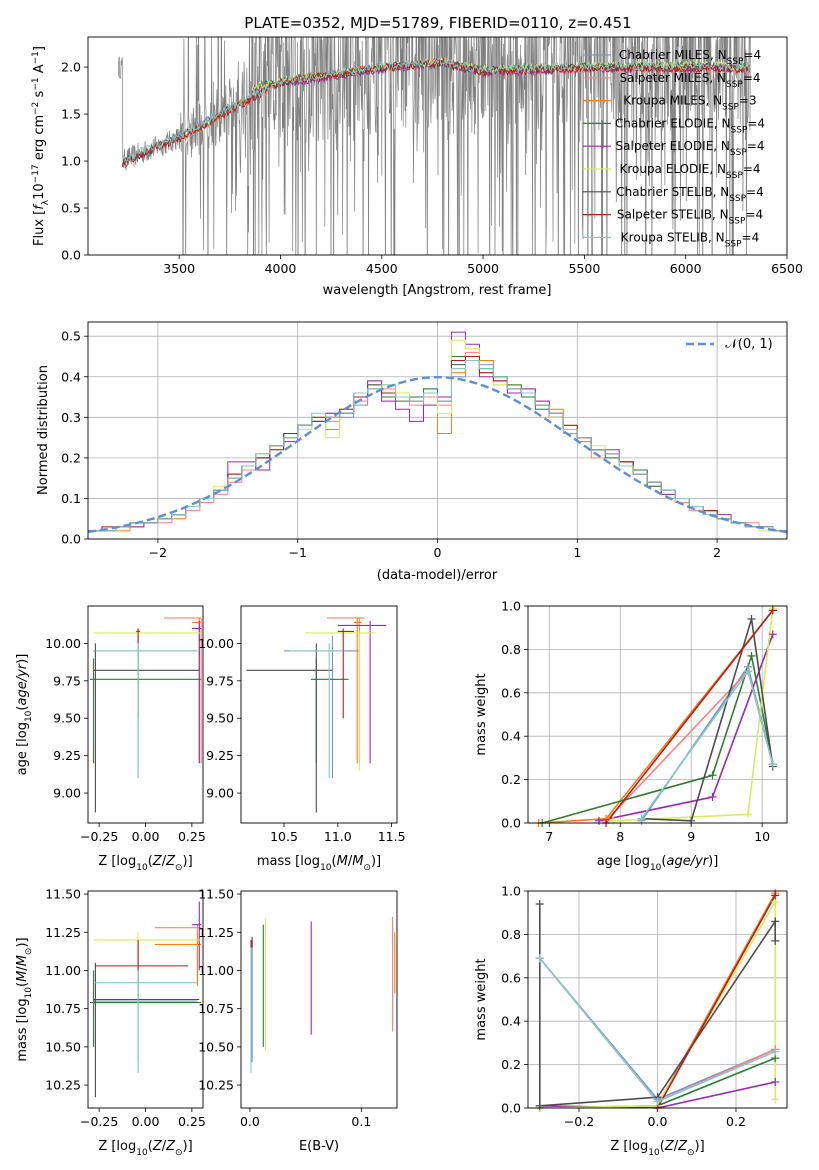 The image size is (819, 1170). I want to click on y-axis-label: mass [log10(M/M⊙)], so click(24, 999).